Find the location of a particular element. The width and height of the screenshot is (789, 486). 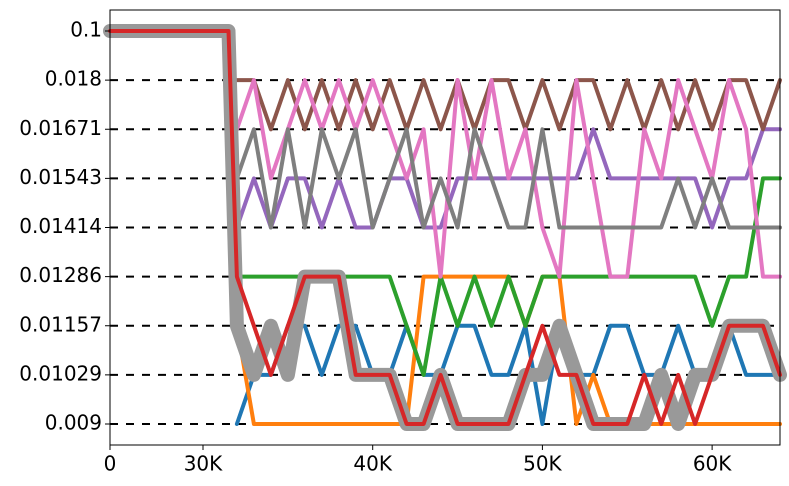

x-tick-label: 40K is located at coordinates (372, 464).